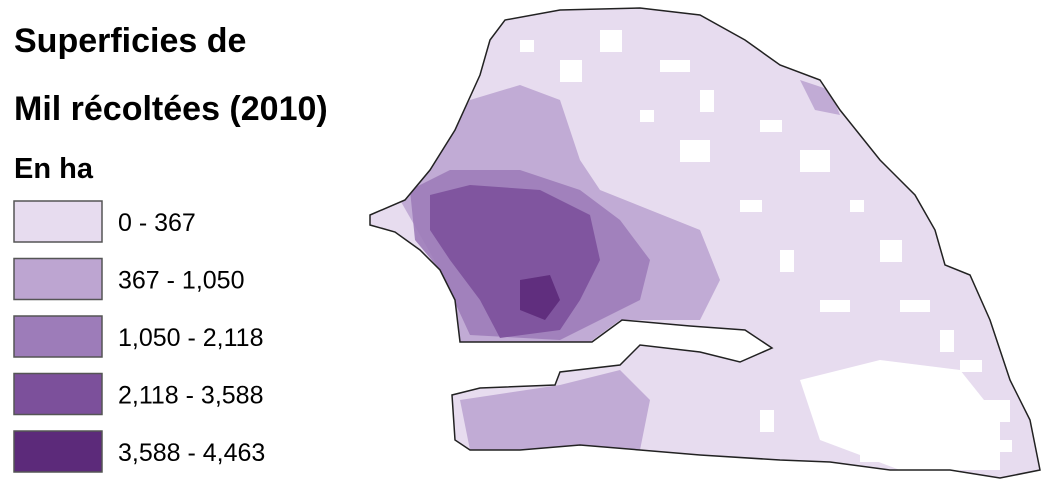 The width and height of the screenshot is (1060, 496). I want to click on legend-label: 3,588 - 4,463, so click(191, 453).